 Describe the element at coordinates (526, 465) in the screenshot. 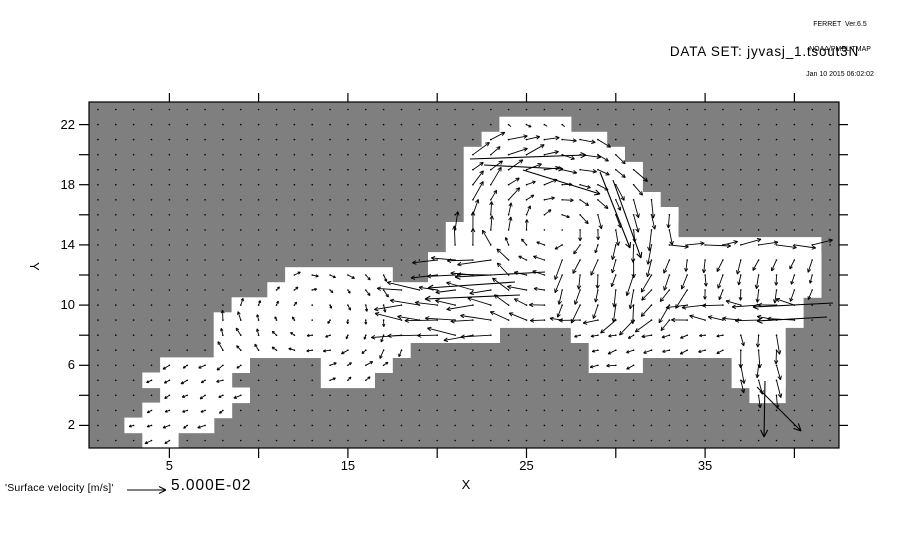

I see `x-tick-label: 25` at that location.